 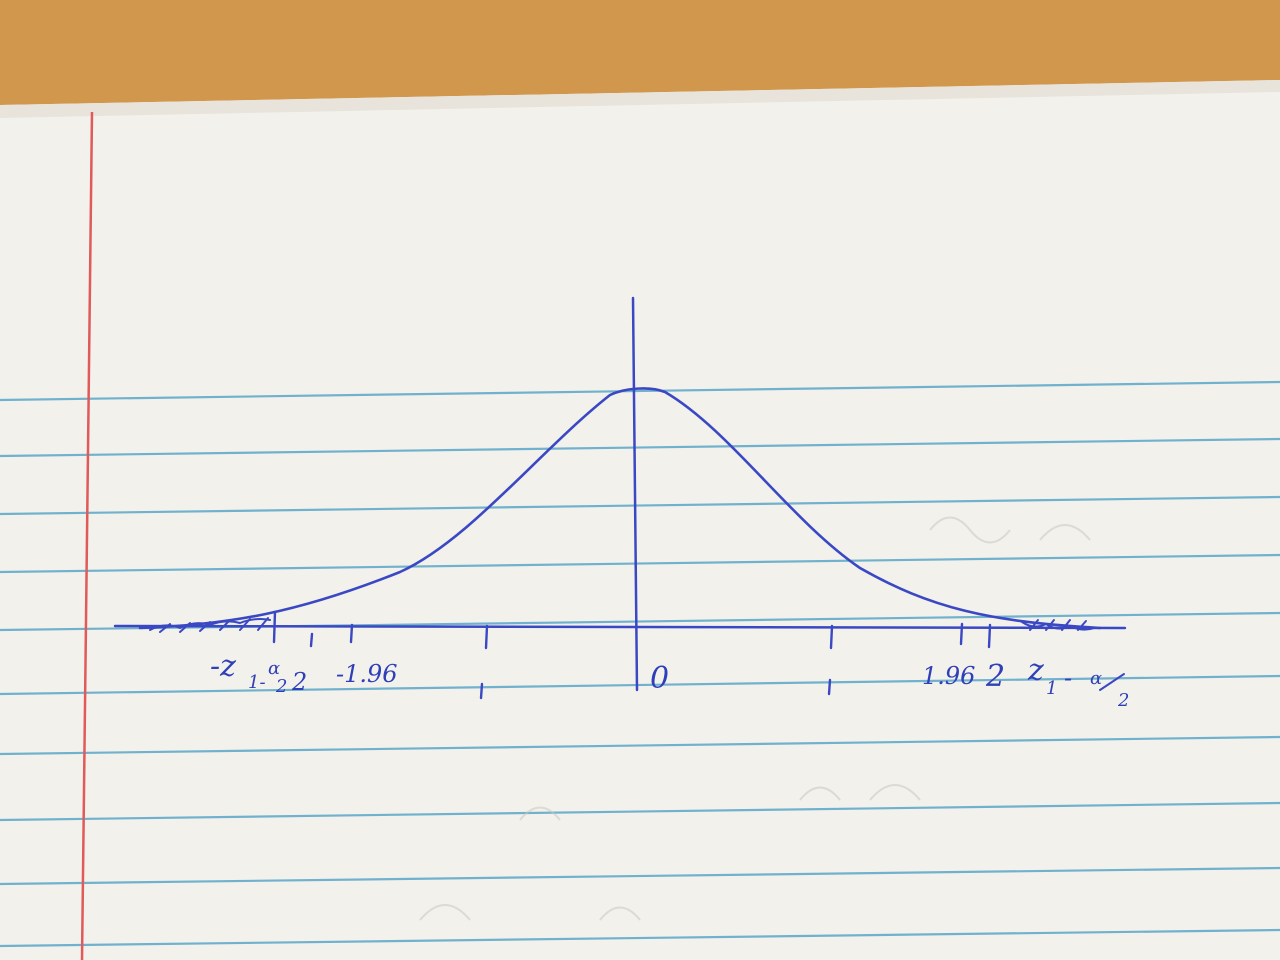 I want to click on label-zero: 0, so click(x=659, y=678).